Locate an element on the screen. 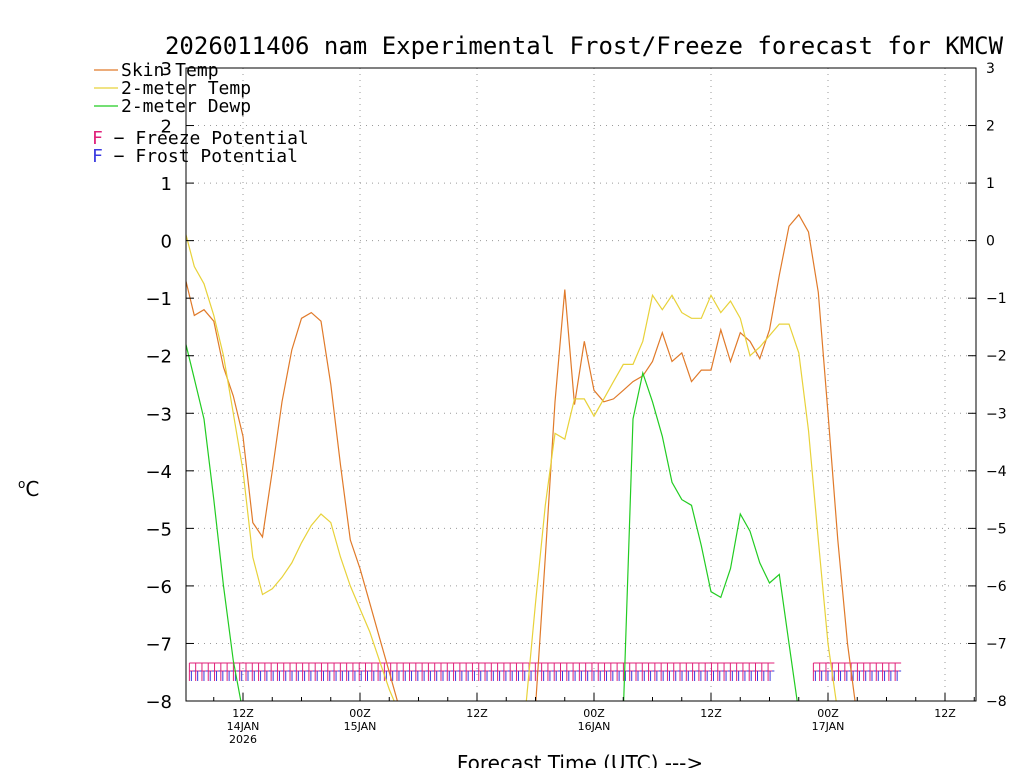 This screenshot has width=1024, height=768. x-tick-day: 15JAN is located at coordinates (360, 726).